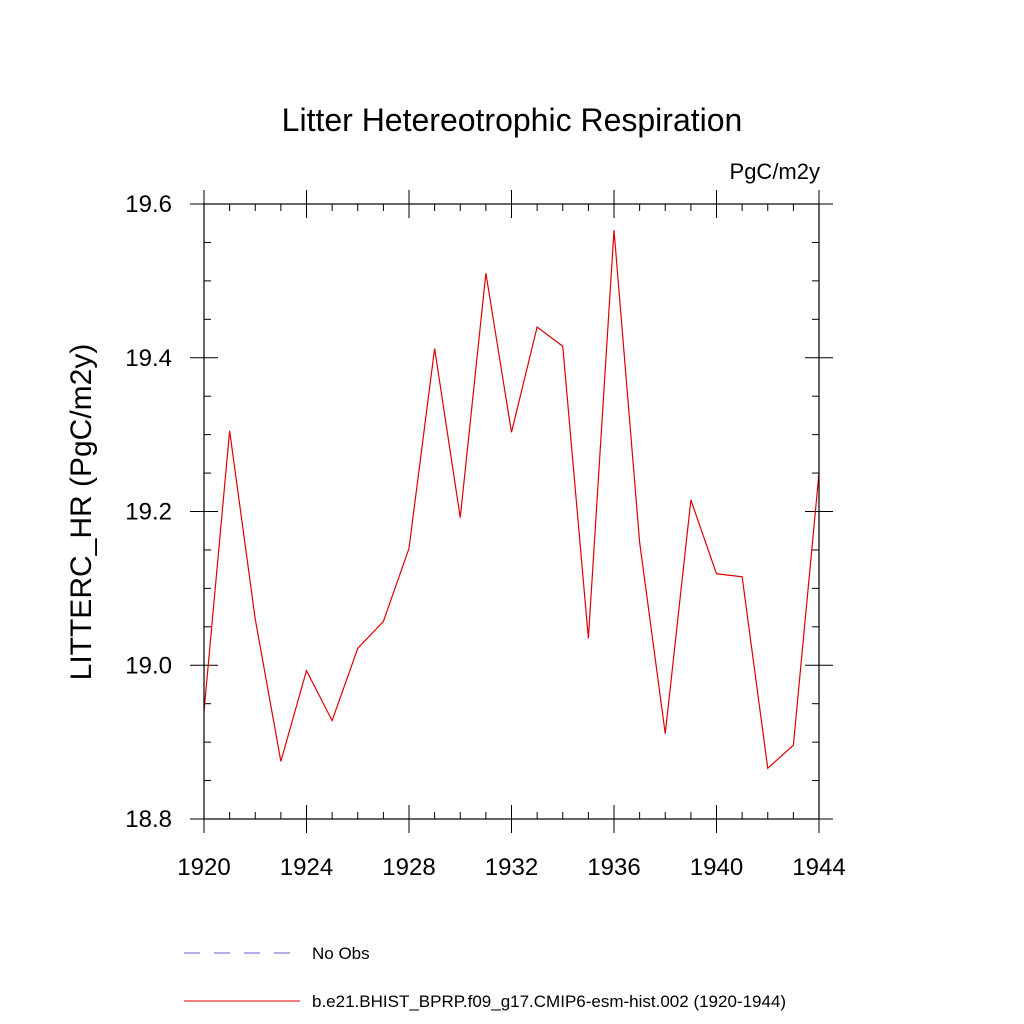  I want to click on units-label: PgC/m2y, so click(775, 171).